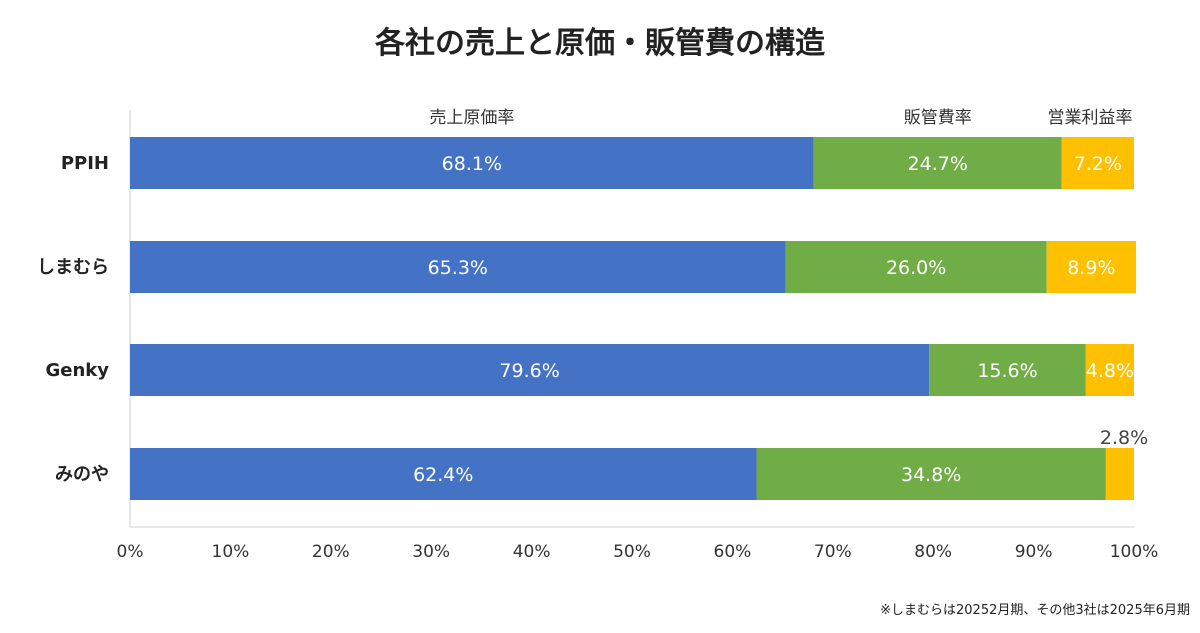  What do you see at coordinates (1090, 118) in the screenshot?
I see `legend-item: 営業利益率` at bounding box center [1090, 118].